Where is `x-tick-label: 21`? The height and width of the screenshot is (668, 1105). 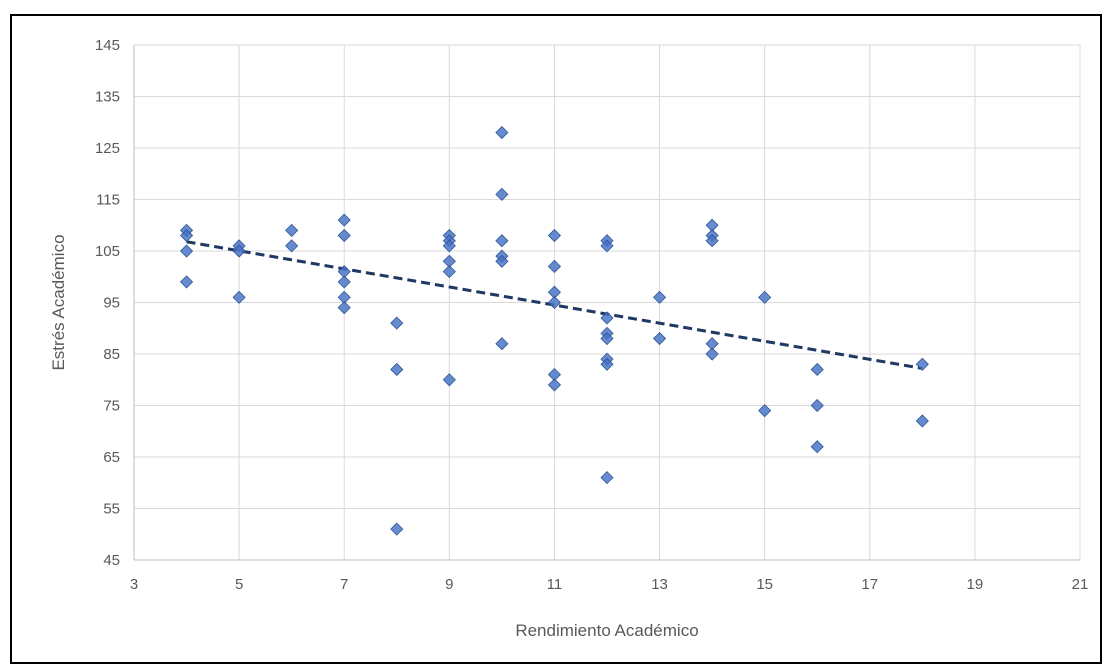 x-tick-label: 21 is located at coordinates (1080, 584).